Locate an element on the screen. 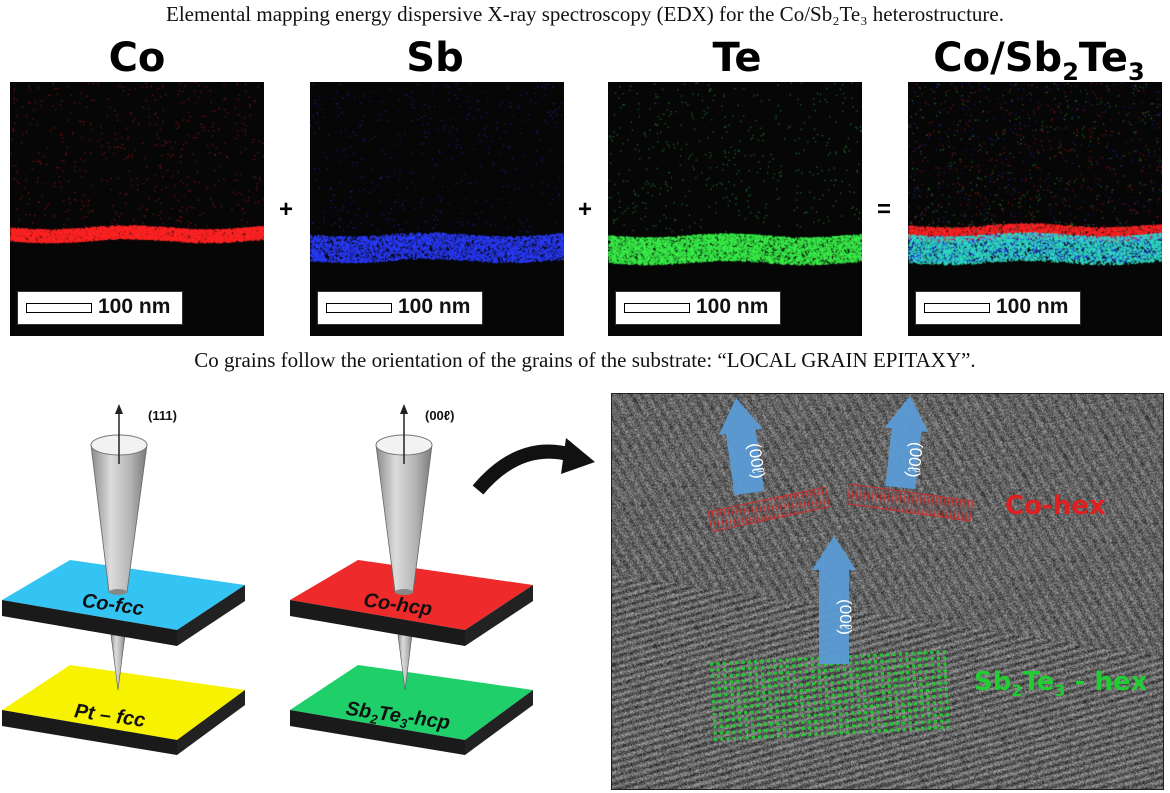  edx-map-te: 100 nm is located at coordinates (735, 209).